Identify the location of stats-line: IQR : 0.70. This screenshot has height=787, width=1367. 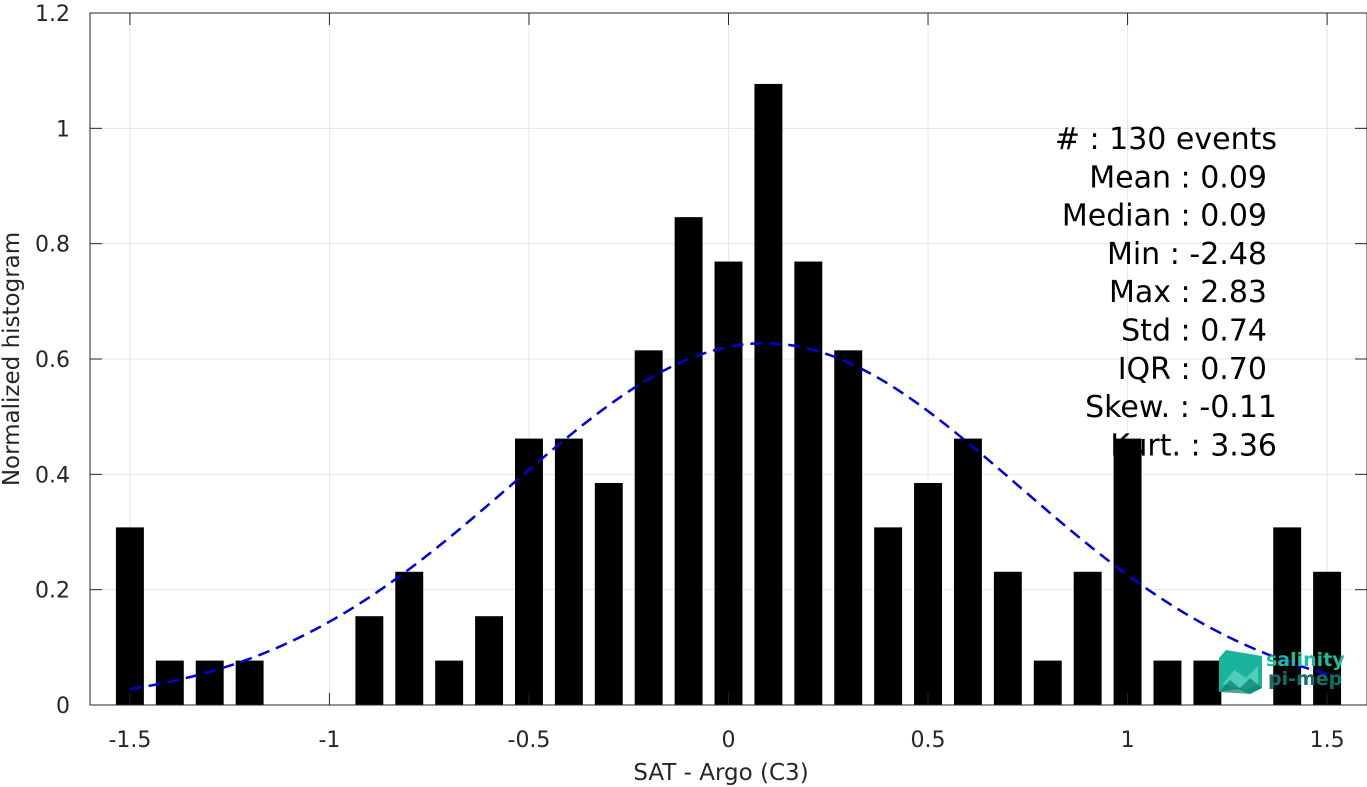
(1192, 369).